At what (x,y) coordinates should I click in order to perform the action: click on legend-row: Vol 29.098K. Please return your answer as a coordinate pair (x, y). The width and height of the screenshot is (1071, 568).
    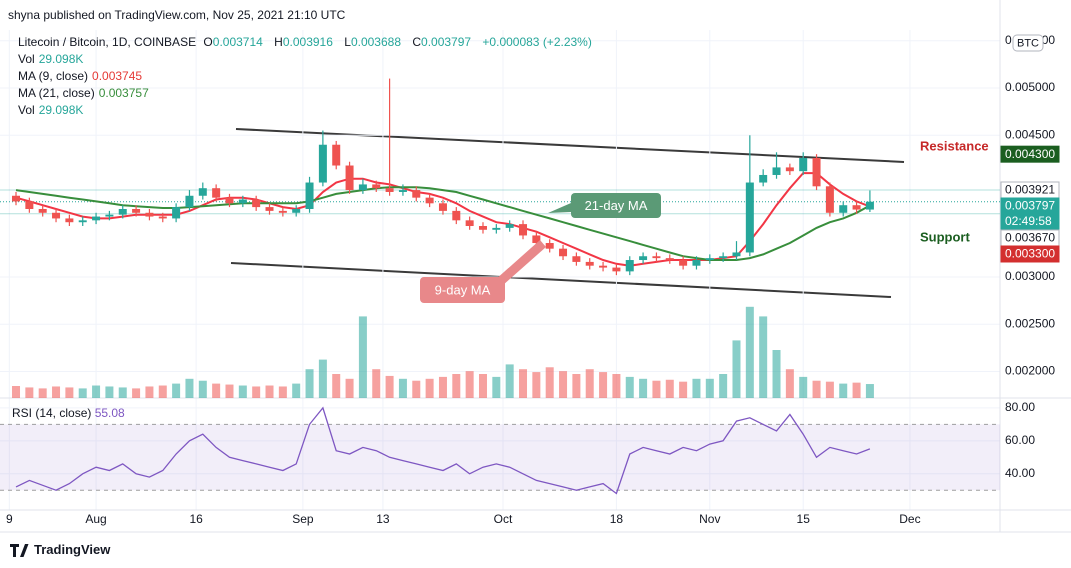
    Looking at the image, I should click on (307, 59).